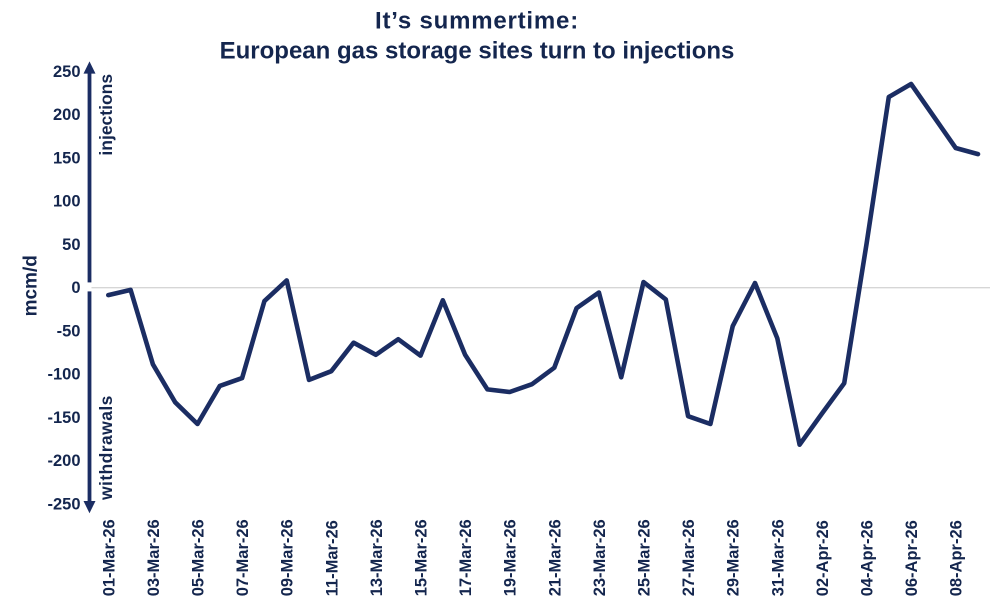 The width and height of the screenshot is (998, 606). I want to click on svg-text: 29-Mar-26, so click(734, 557).